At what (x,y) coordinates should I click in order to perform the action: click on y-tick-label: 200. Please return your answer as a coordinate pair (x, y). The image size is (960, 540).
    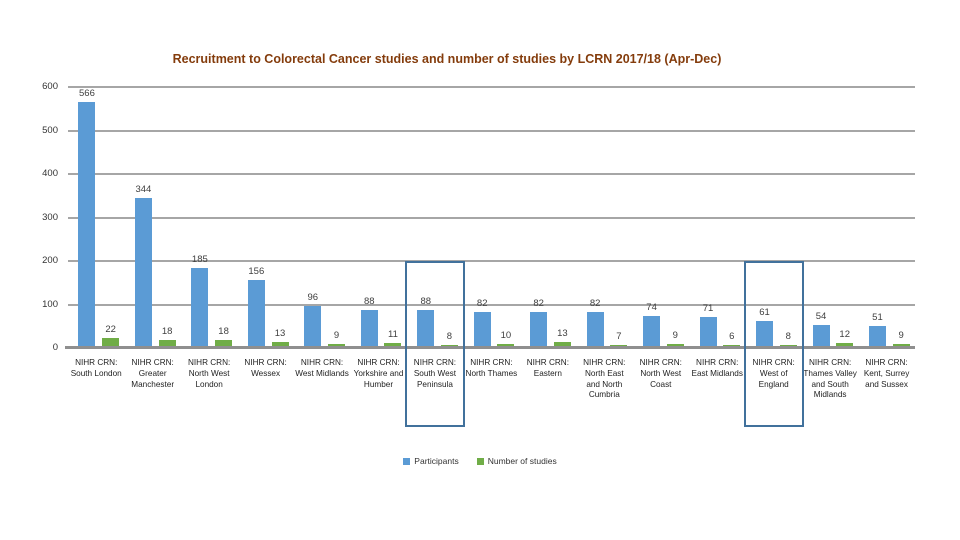
    Looking at the image, I should click on (50, 260).